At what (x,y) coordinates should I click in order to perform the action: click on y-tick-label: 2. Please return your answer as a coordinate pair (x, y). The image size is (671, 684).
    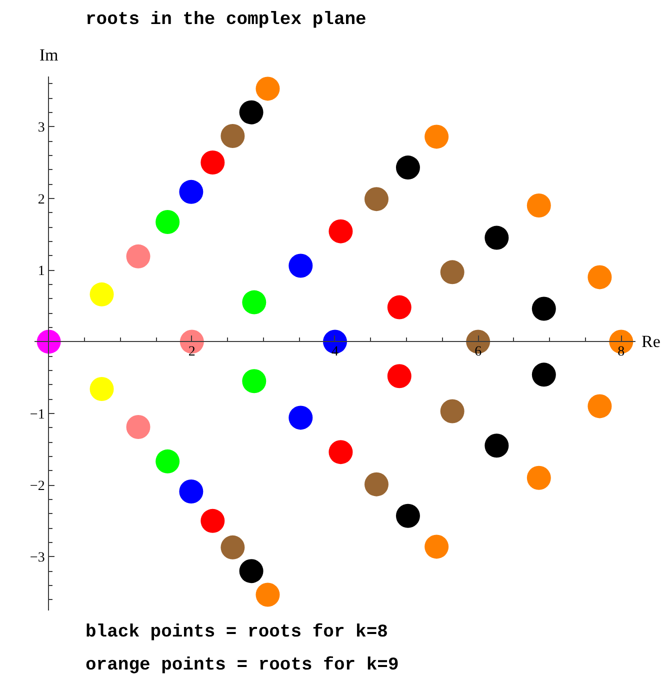
    Looking at the image, I should click on (41, 200).